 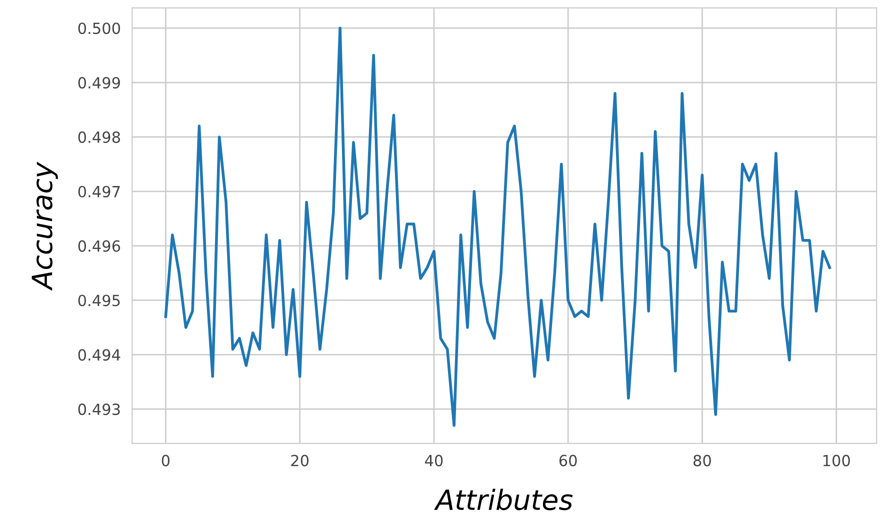 What do you see at coordinates (300, 460) in the screenshot?
I see `x-tick-label: 20` at bounding box center [300, 460].